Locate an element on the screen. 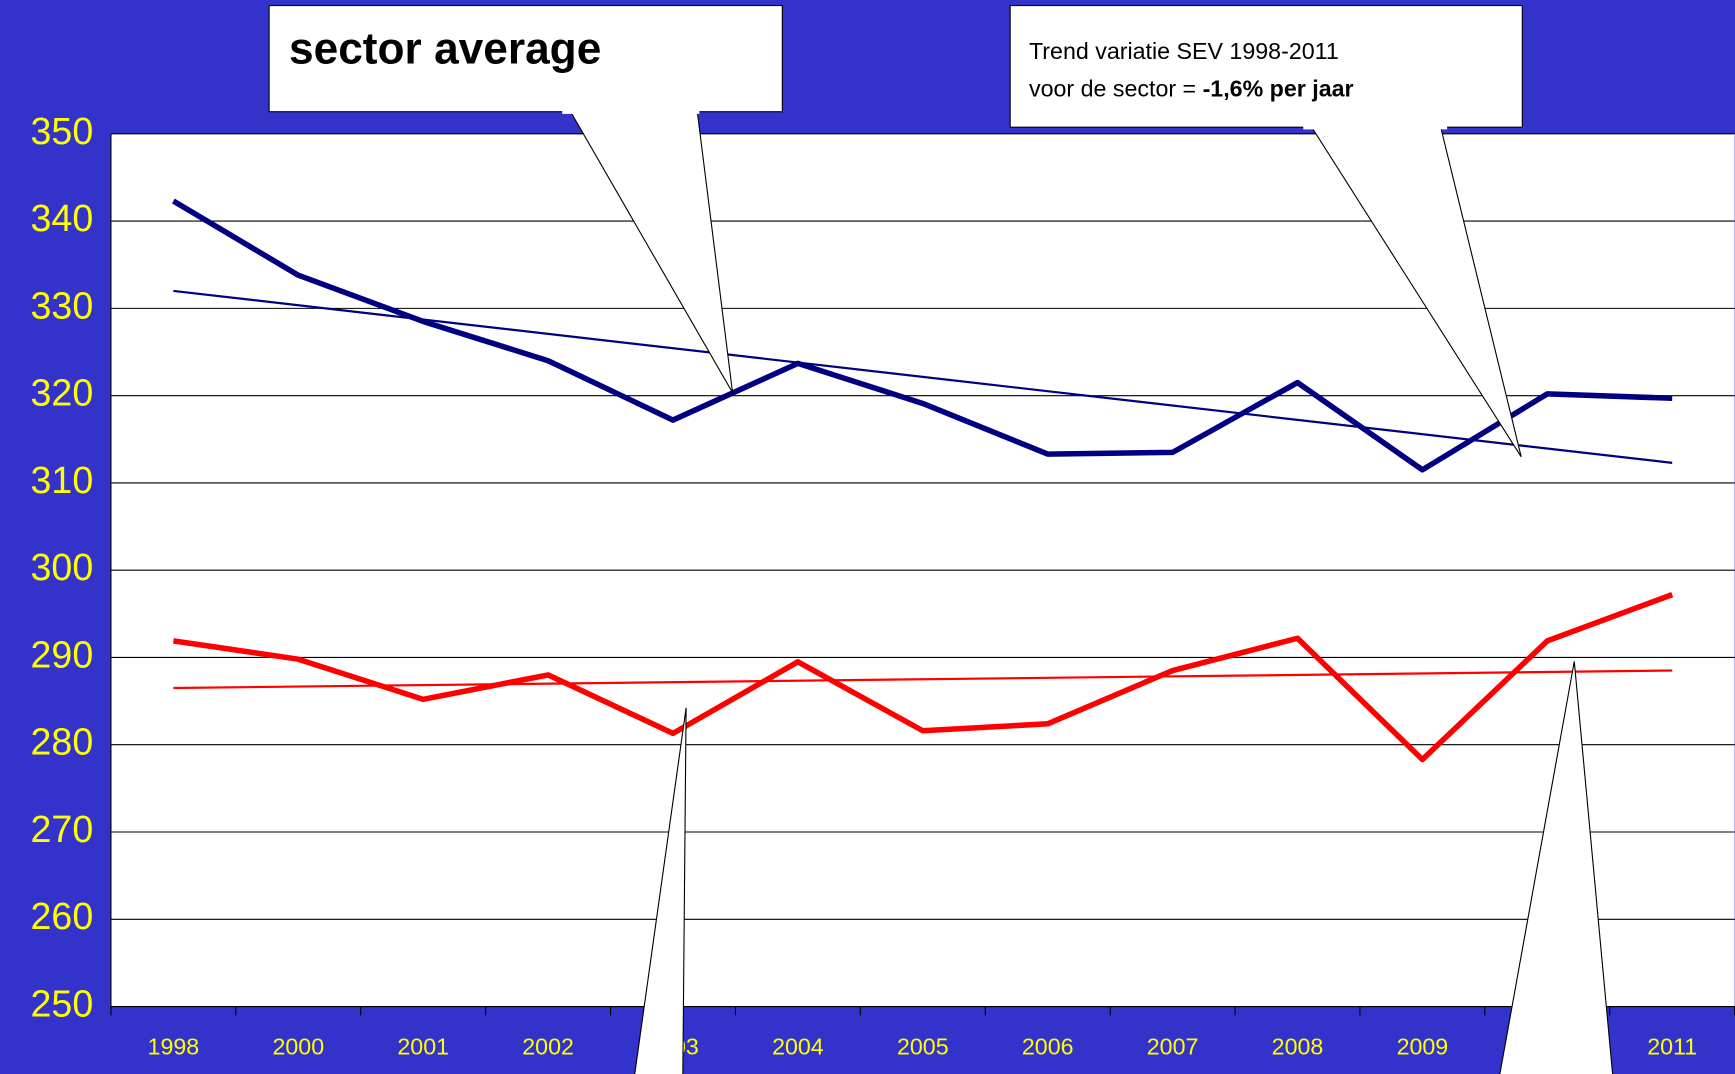 This screenshot has width=1735, height=1074. y-tick-label: 300 is located at coordinates (62, 567).